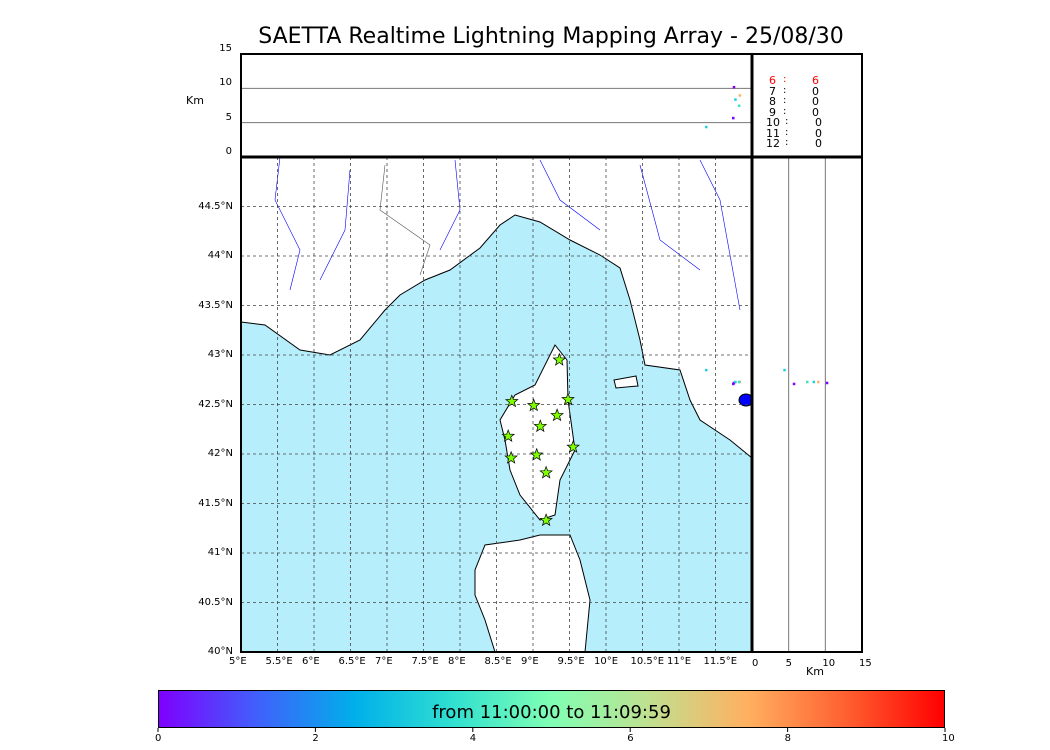 The width and height of the screenshot is (1050, 750). What do you see at coordinates (773, 133) in the screenshot?
I see `station-count-n: 11` at bounding box center [773, 133].